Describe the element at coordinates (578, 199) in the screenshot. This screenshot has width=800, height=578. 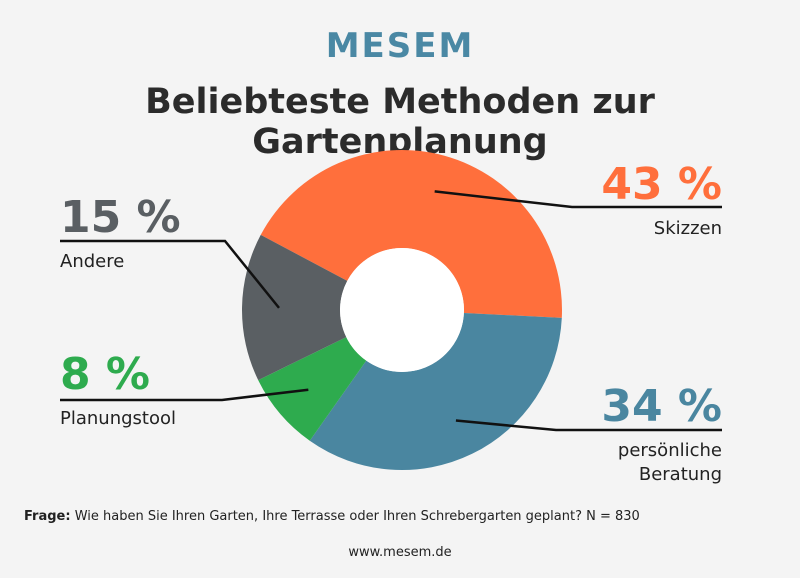
I see `leader-line-skizzen` at that location.